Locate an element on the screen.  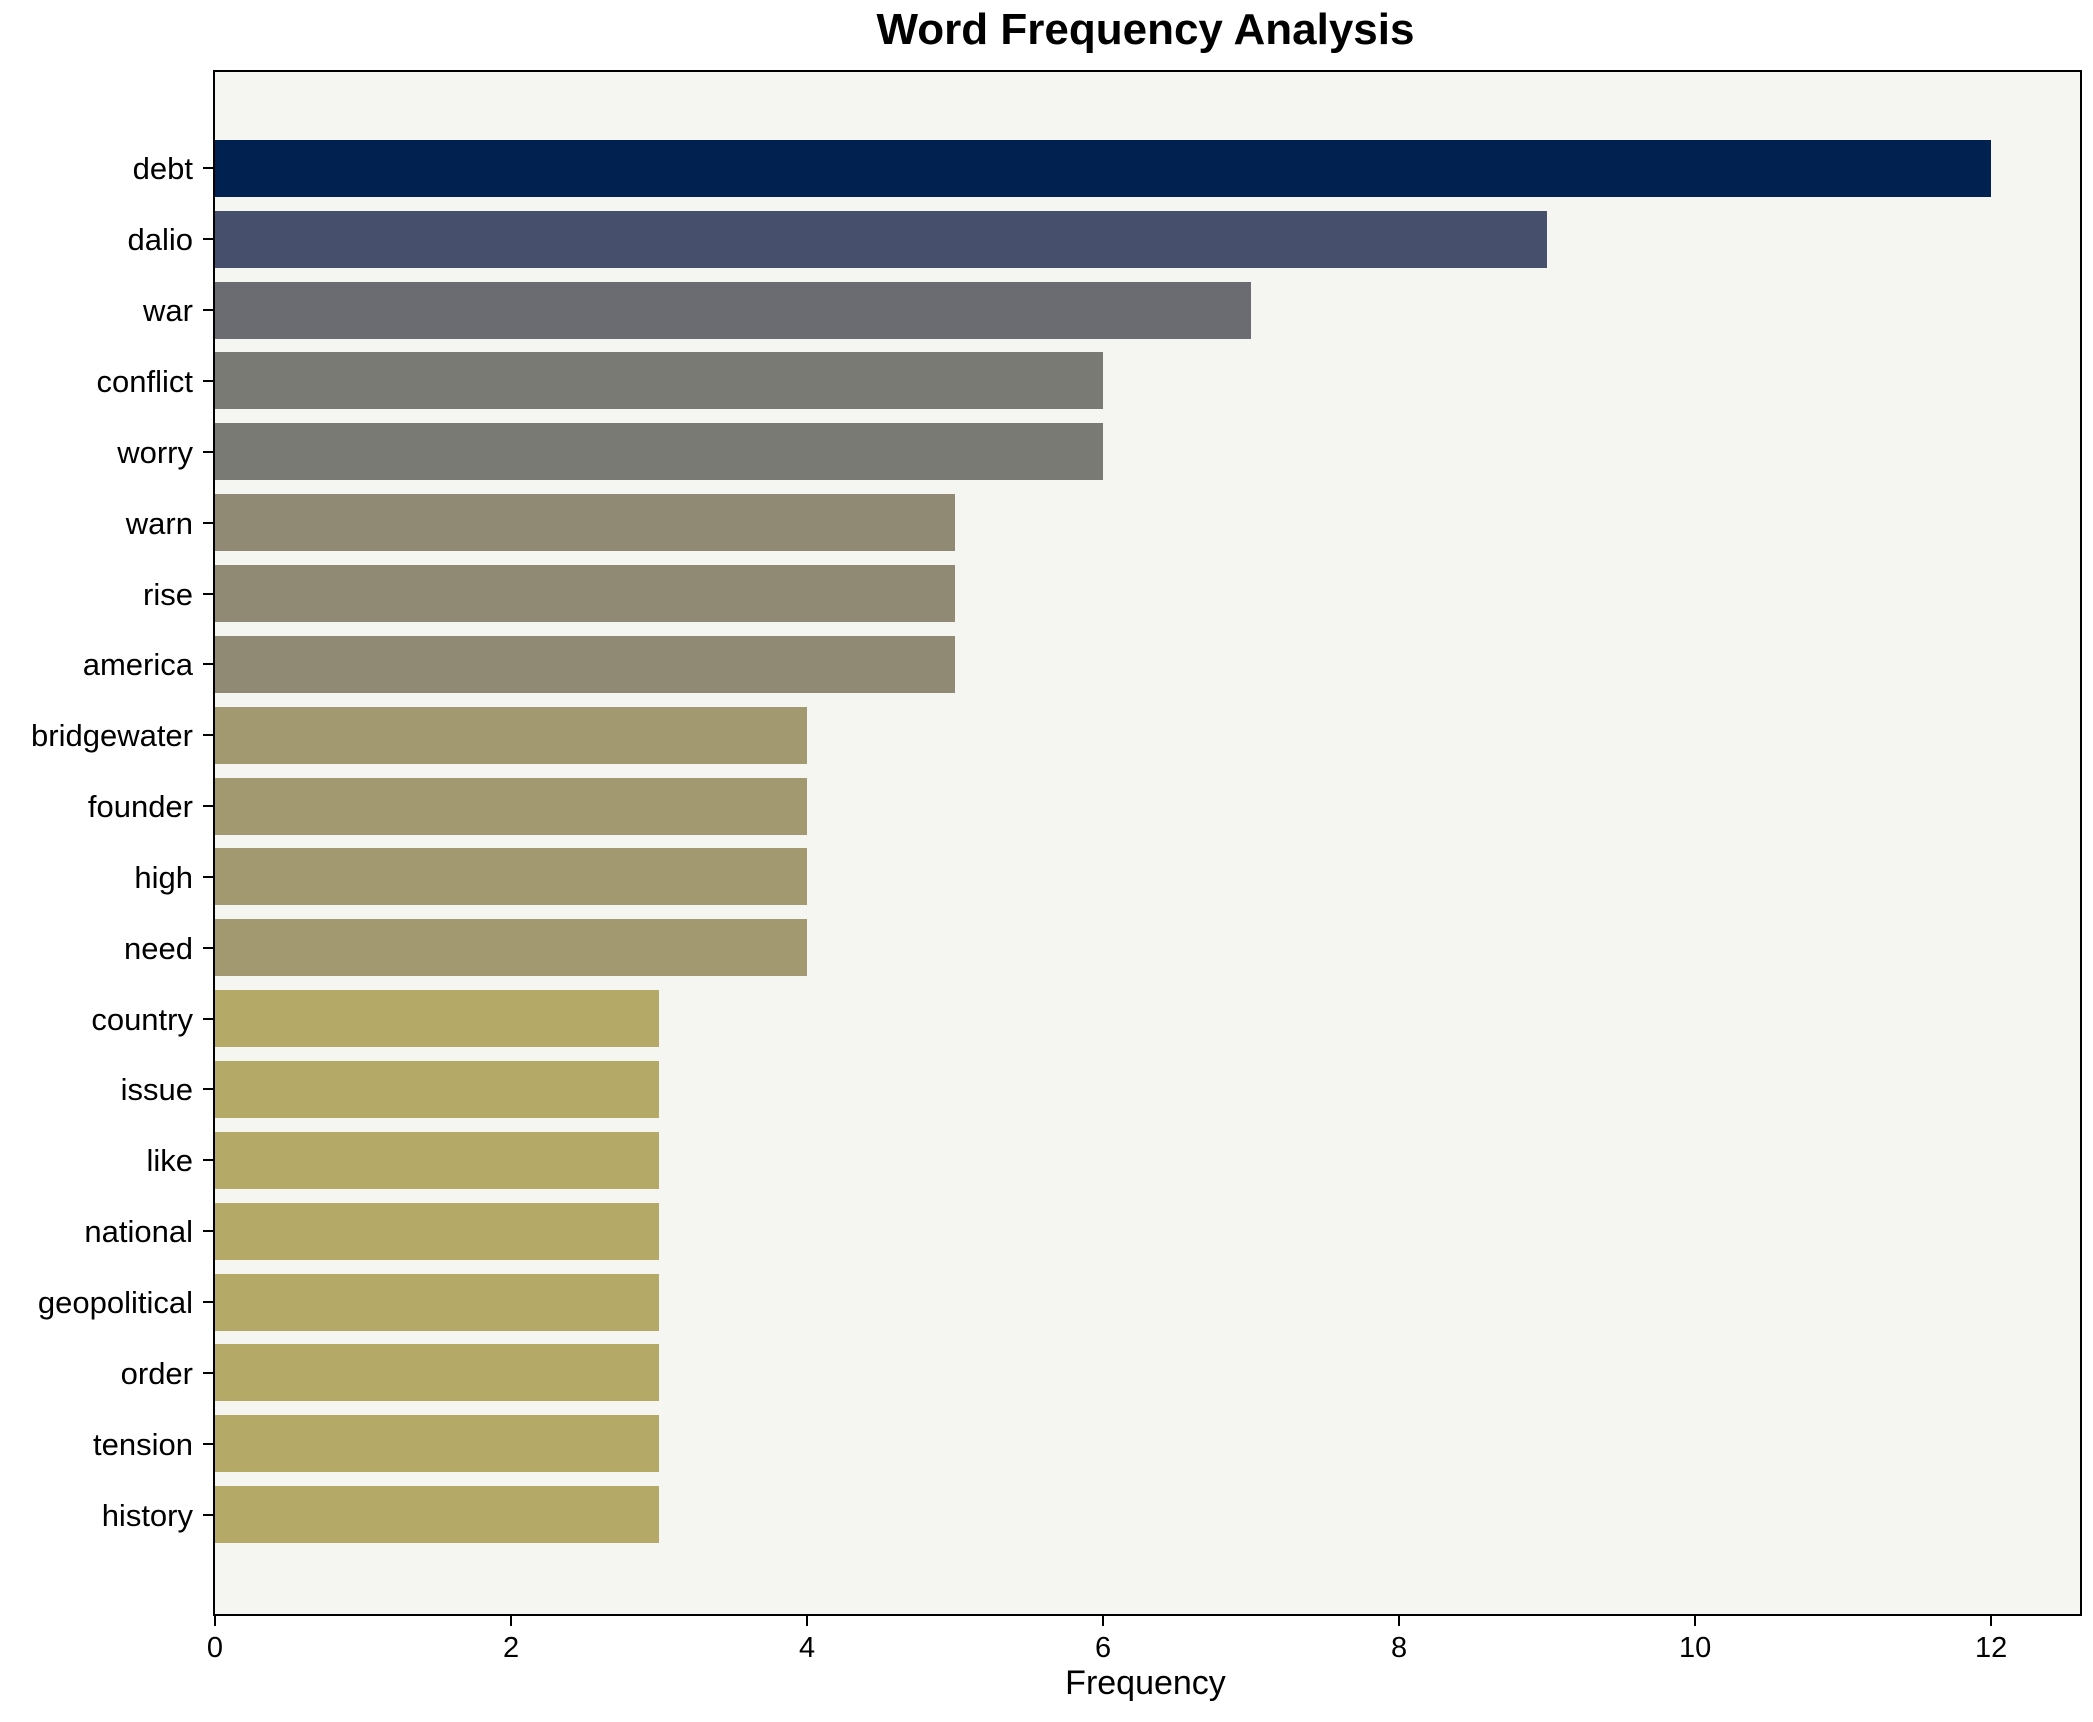
bar-country is located at coordinates (437, 1019).